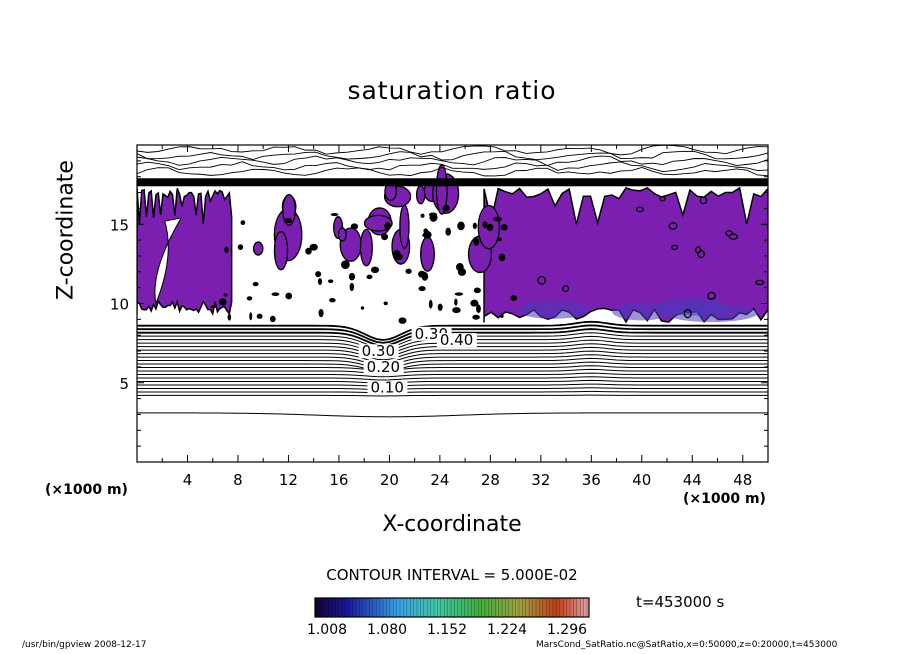 The height and width of the screenshot is (654, 904). I want to click on contour-label: 0.30, so click(378, 351).